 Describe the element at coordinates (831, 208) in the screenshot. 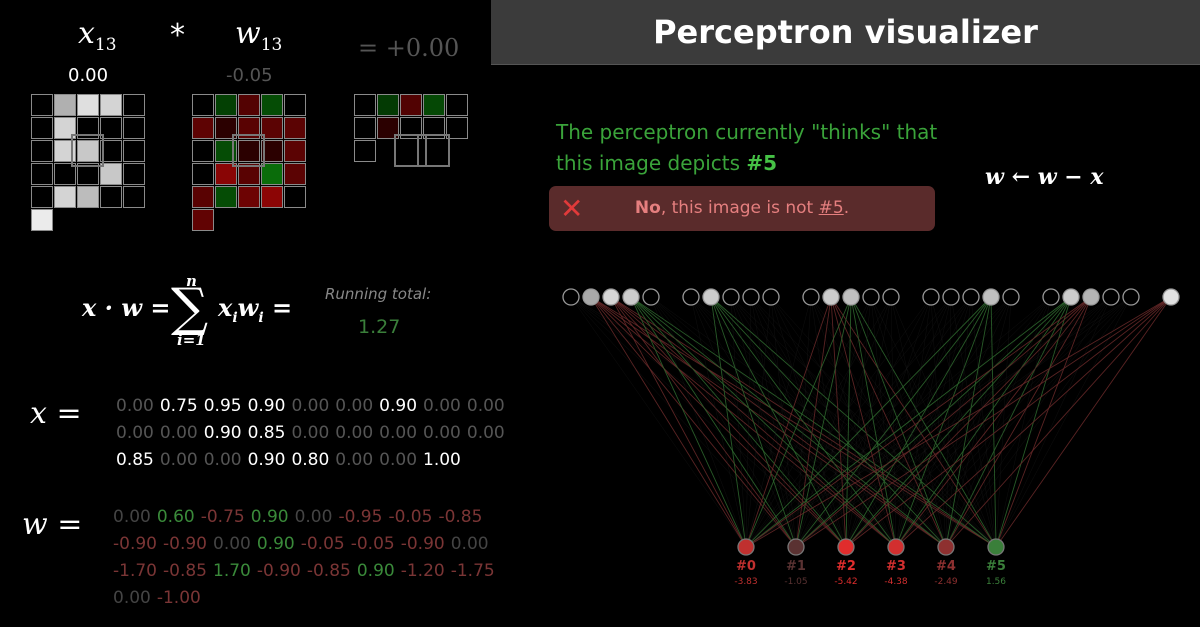

I see `feedback-label-link: #5` at that location.